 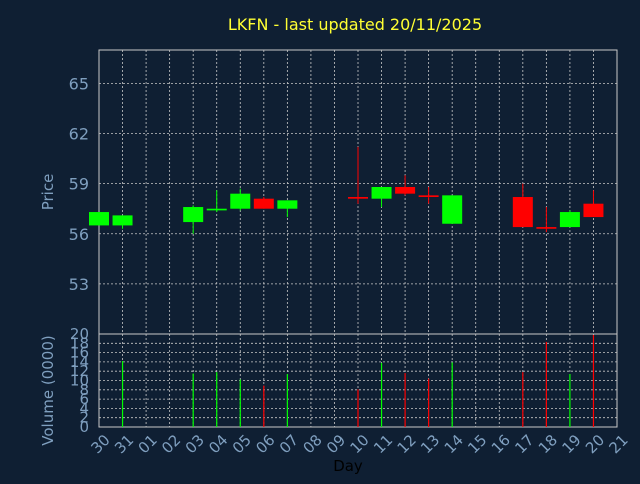 I want to click on x-tick-label: 16, so click(x=501, y=444).